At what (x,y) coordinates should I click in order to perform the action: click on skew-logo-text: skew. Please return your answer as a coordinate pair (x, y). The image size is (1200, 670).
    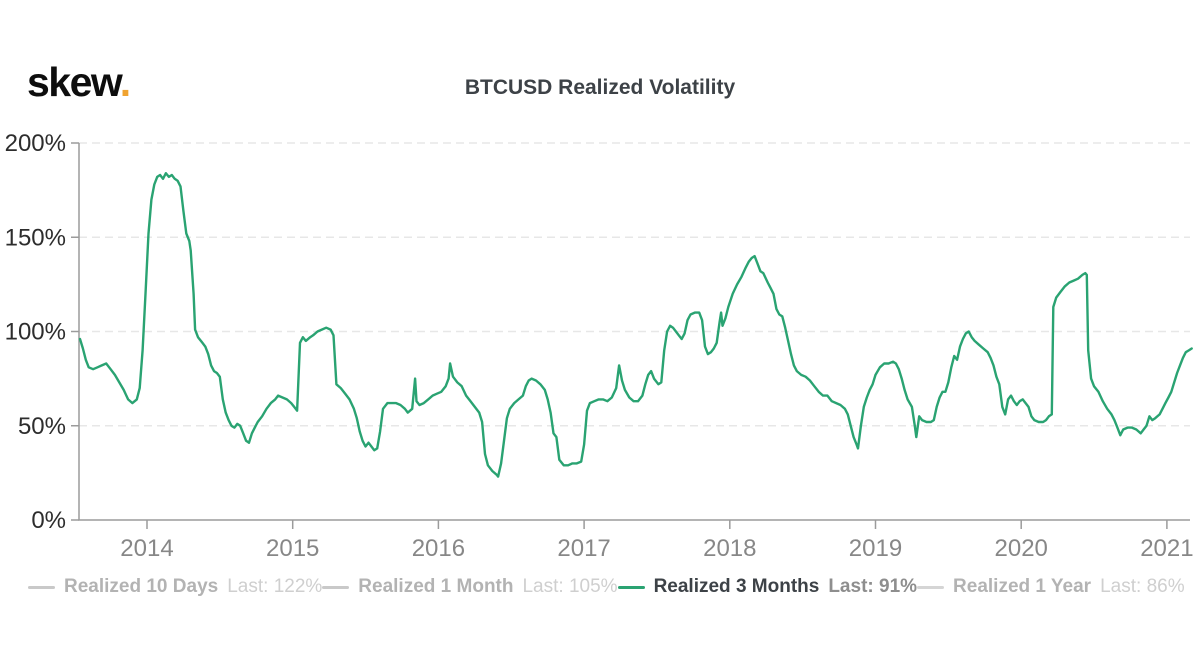
    Looking at the image, I should click on (74, 82).